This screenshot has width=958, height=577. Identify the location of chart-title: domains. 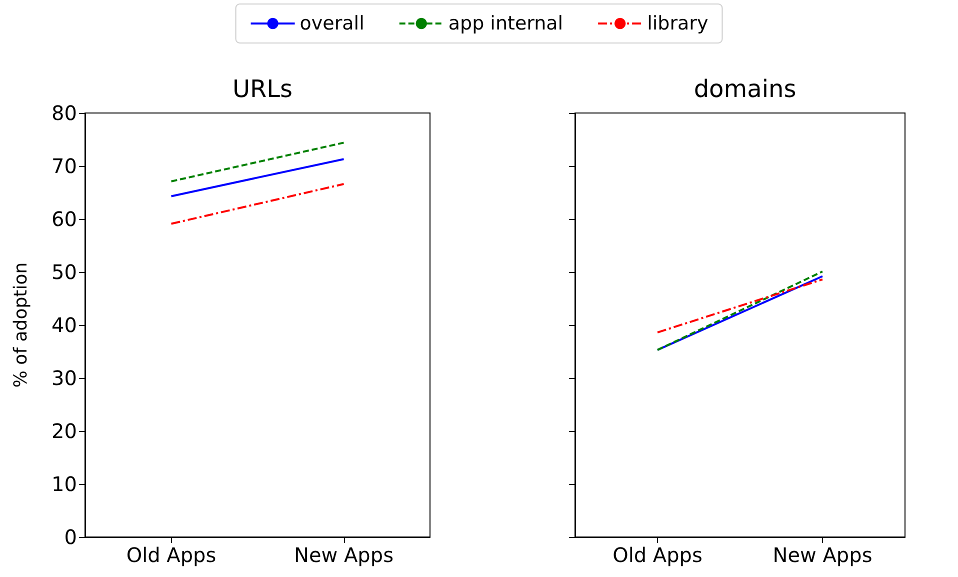
(745, 89).